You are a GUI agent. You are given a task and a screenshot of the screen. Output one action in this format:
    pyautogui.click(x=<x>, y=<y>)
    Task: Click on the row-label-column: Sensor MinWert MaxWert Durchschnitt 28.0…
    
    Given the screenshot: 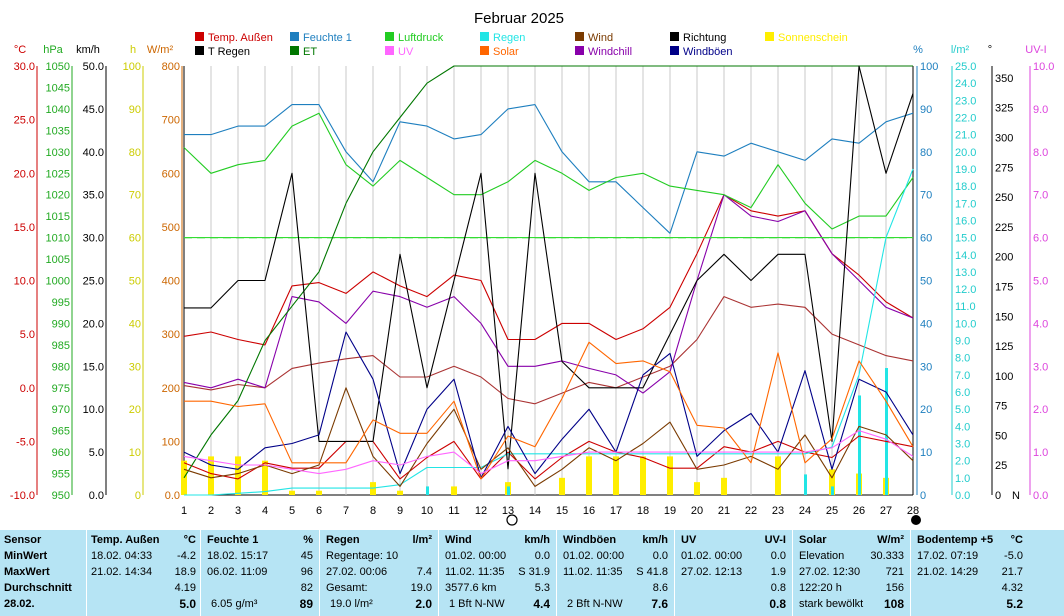 What is the action you would take?
    pyautogui.click(x=43, y=573)
    